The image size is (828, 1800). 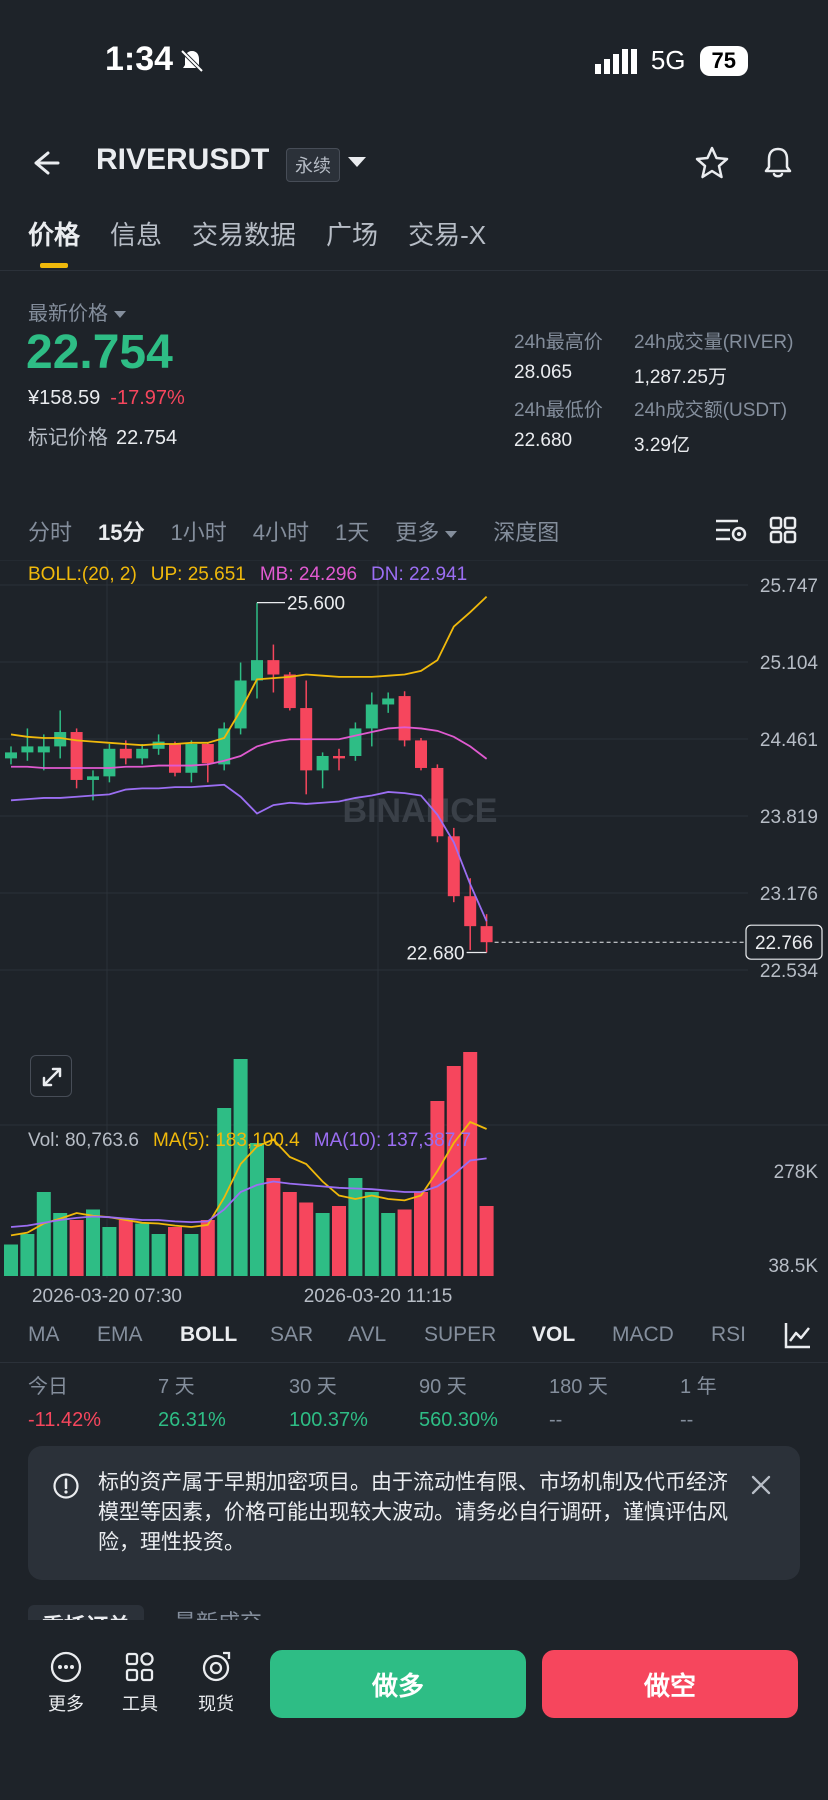 I want to click on stat-24h-turnover: 24h成交额(USDT) 3.29亿, so click(x=710, y=426).